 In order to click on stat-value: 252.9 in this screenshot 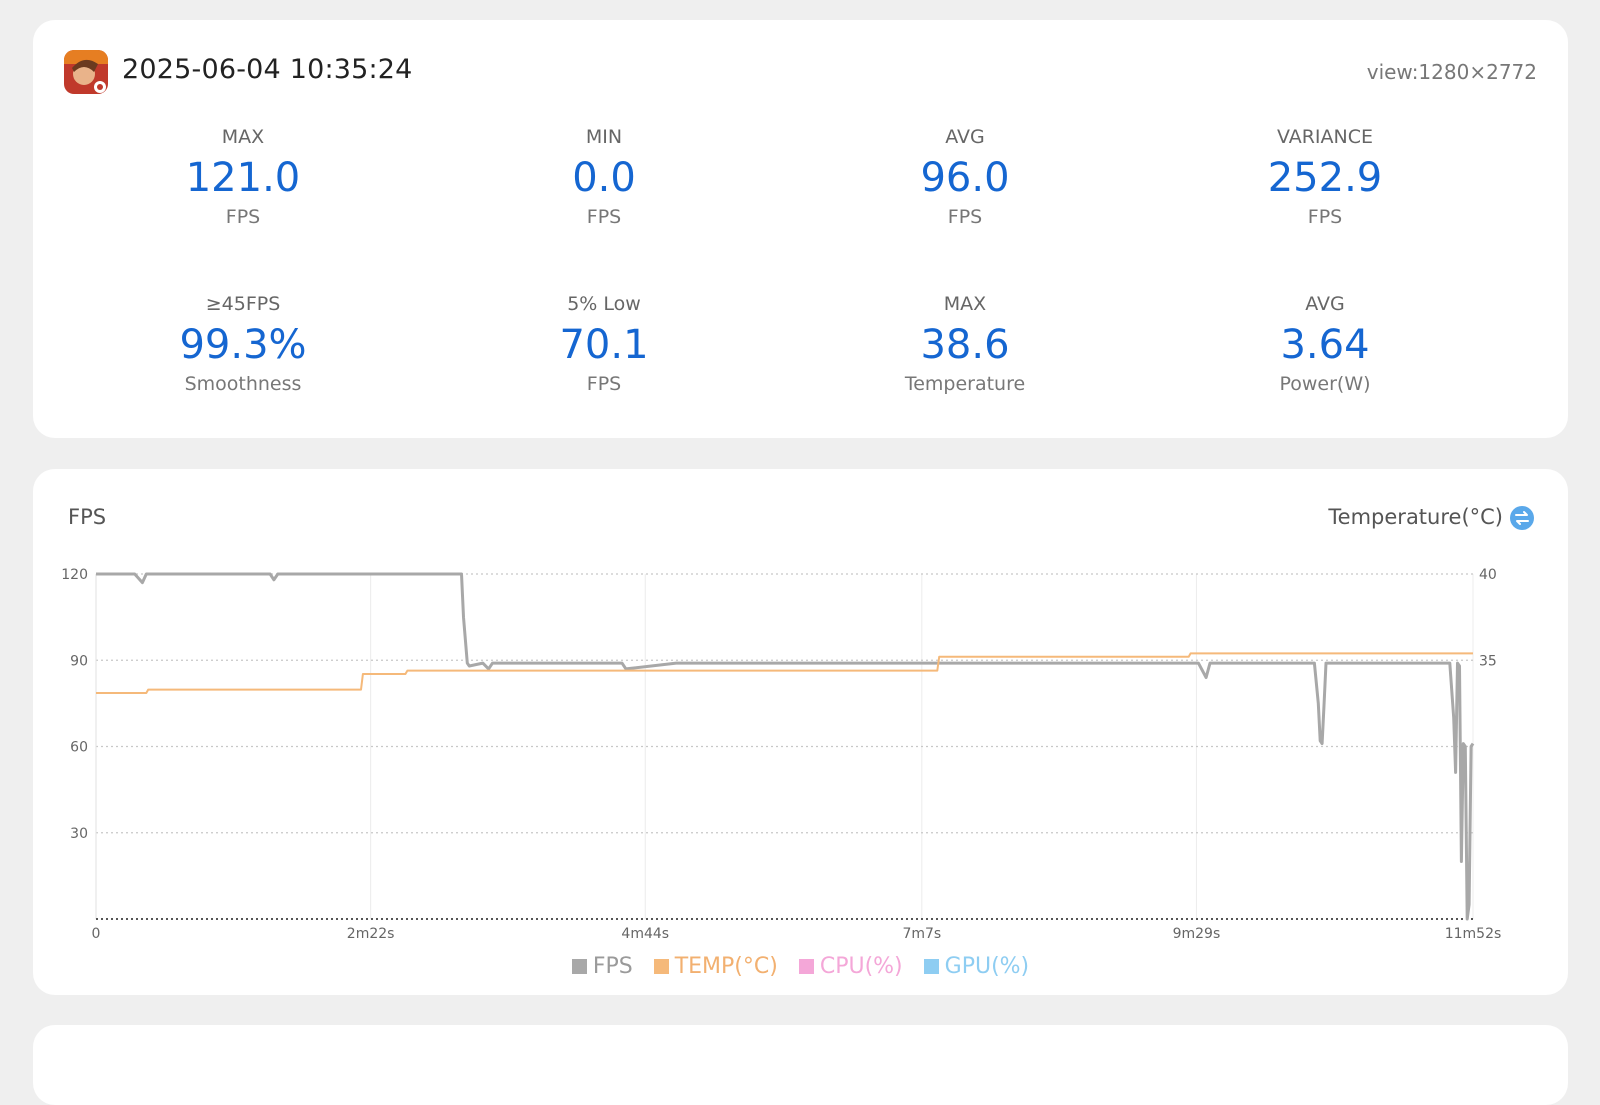, I will do `click(1325, 178)`.